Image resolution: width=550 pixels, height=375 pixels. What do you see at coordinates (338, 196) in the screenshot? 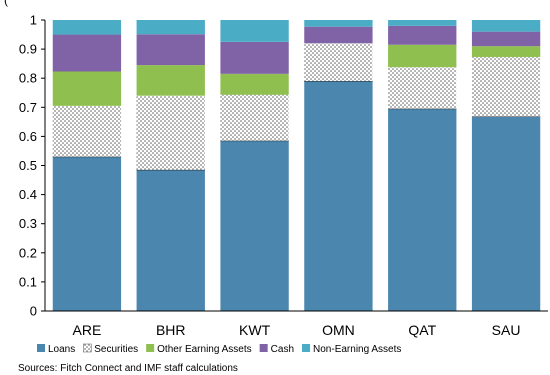
I see `bar-segment-omn-loans` at bounding box center [338, 196].